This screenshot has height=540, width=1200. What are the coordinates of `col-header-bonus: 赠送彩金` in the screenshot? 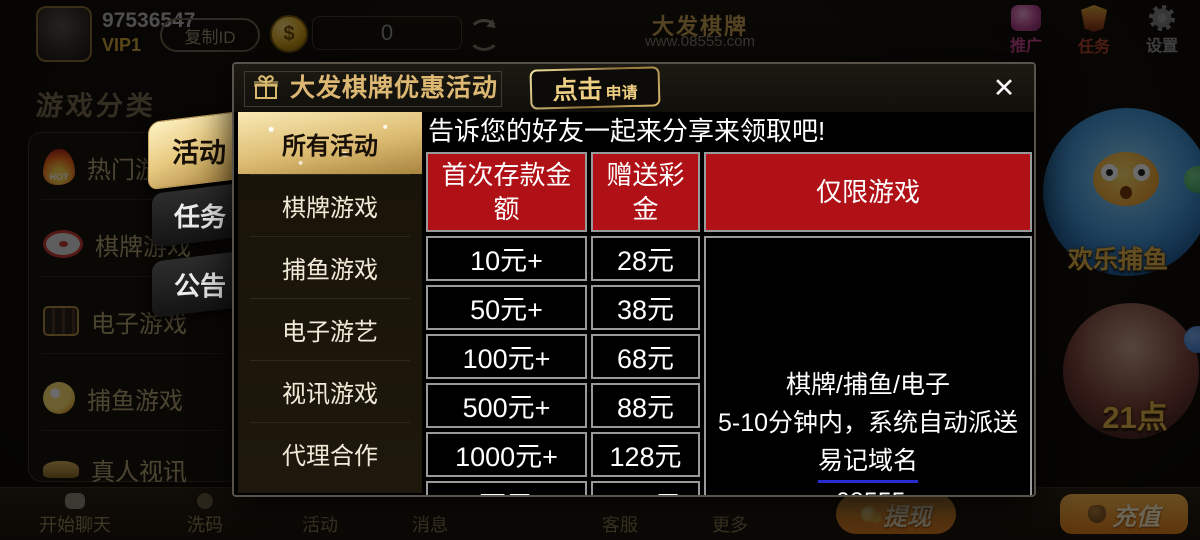 It's located at (645, 192).